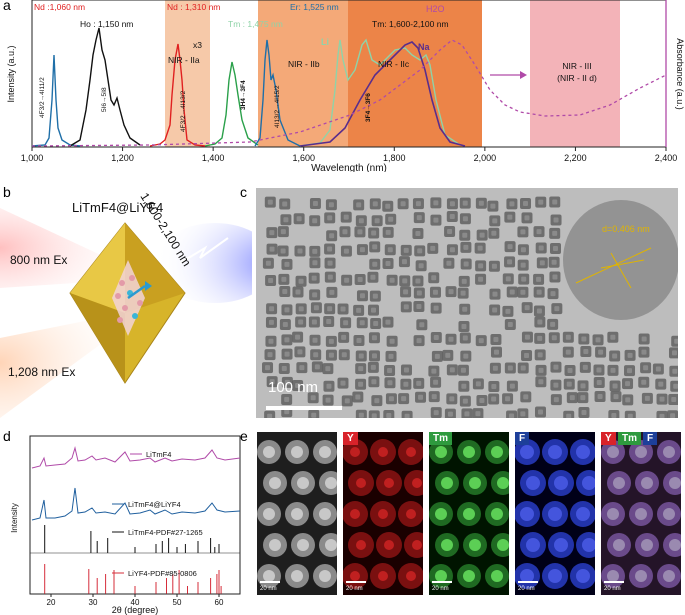 Image resolution: width=685 pixels, height=615 pixels. Describe the element at coordinates (368, 107) in the screenshot. I see `transition-tm-2: 3F4→3F6` at that location.